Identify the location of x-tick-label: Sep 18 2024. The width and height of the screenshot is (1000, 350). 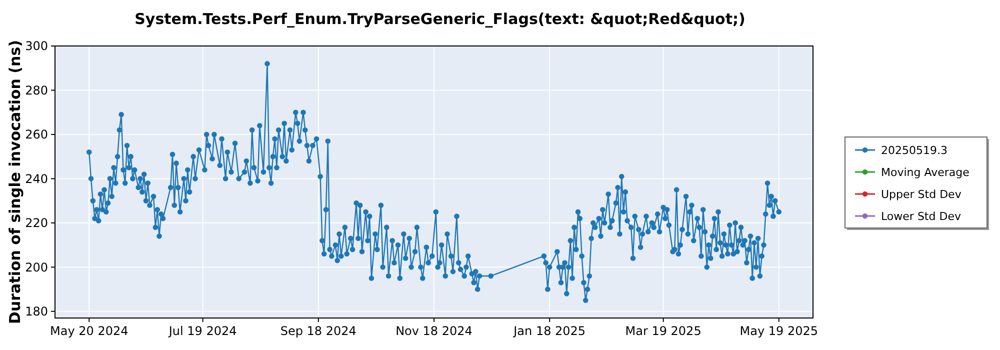
(318, 331).